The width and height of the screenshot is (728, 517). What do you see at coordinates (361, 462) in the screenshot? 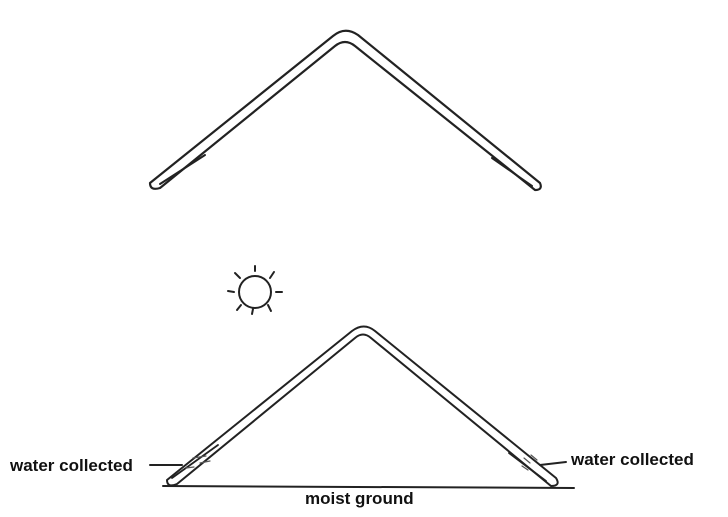
I see `water-marks` at bounding box center [361, 462].